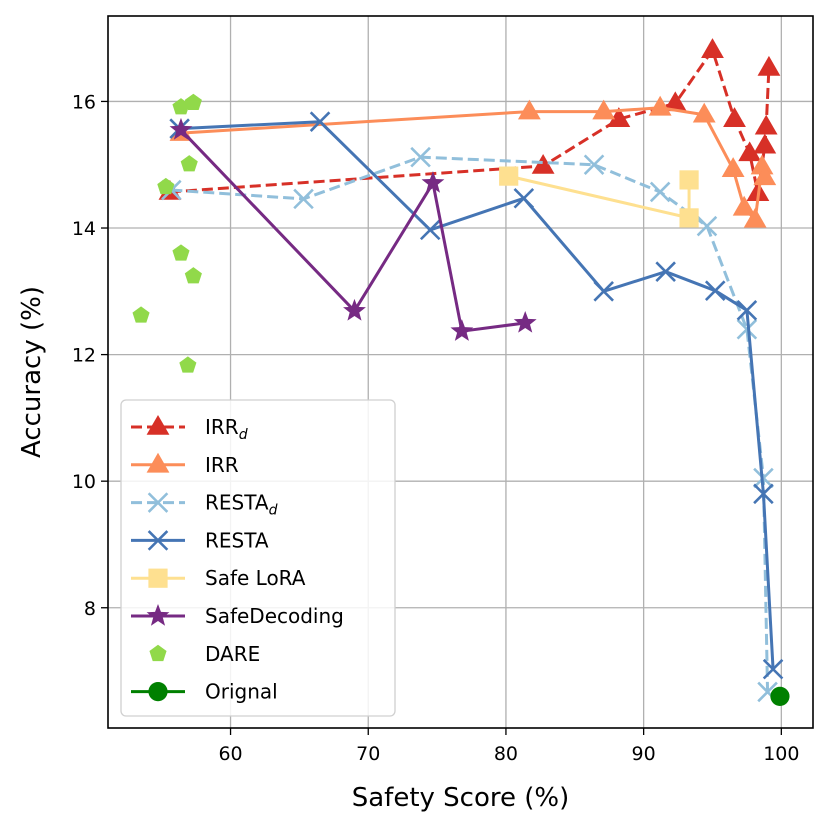 The image size is (829, 829). Describe the element at coordinates (781, 754) in the screenshot. I see `x-tick-label: 100` at that location.